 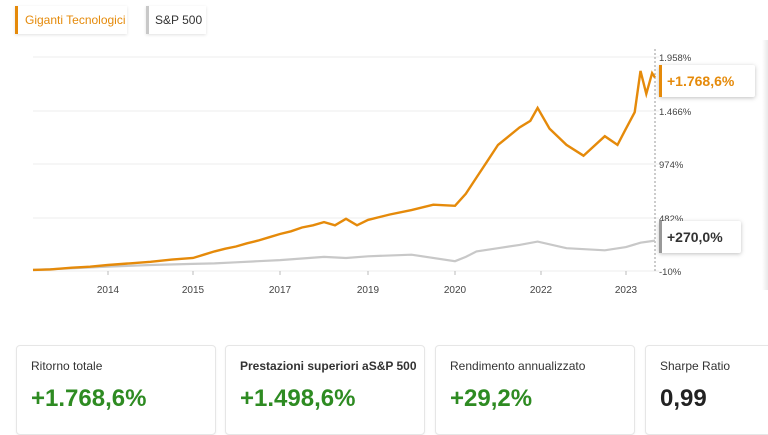 What do you see at coordinates (147, 20) in the screenshot?
I see `legend-sp500-marker` at bounding box center [147, 20].